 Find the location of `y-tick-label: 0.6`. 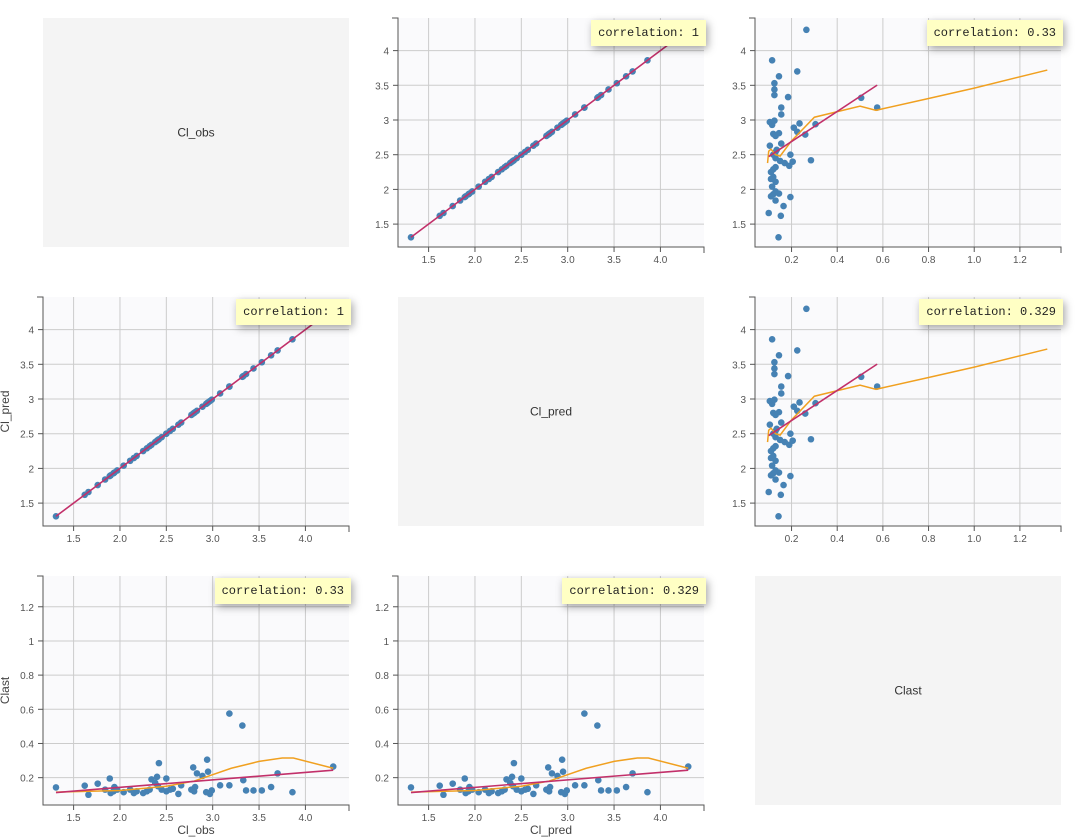

y-tick-label: 0.6 is located at coordinates (382, 710).